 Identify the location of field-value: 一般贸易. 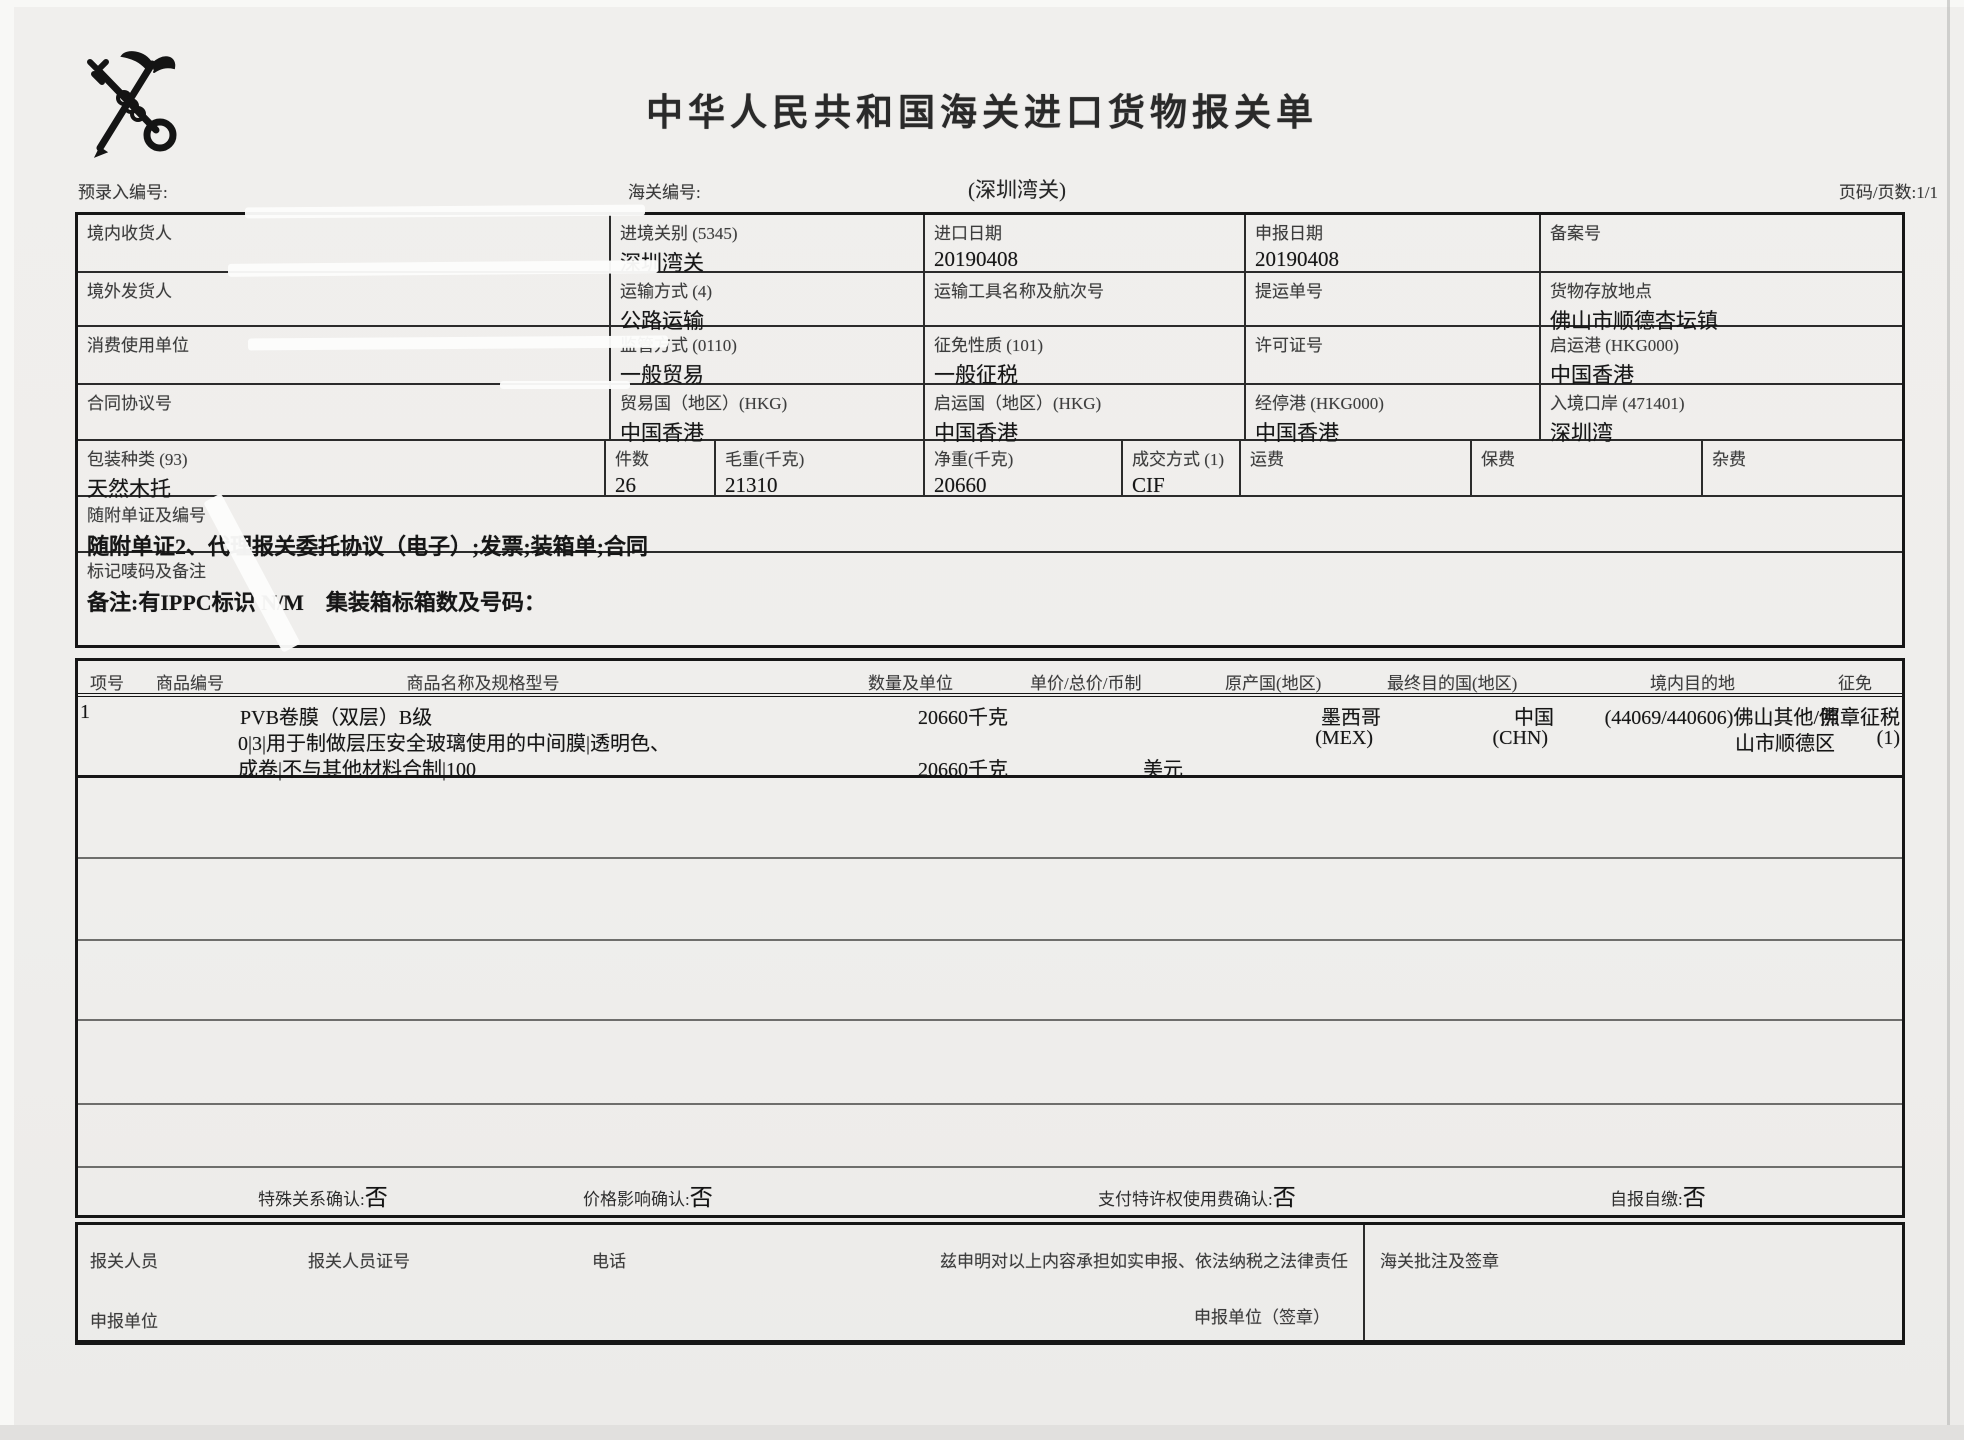
(662, 375).